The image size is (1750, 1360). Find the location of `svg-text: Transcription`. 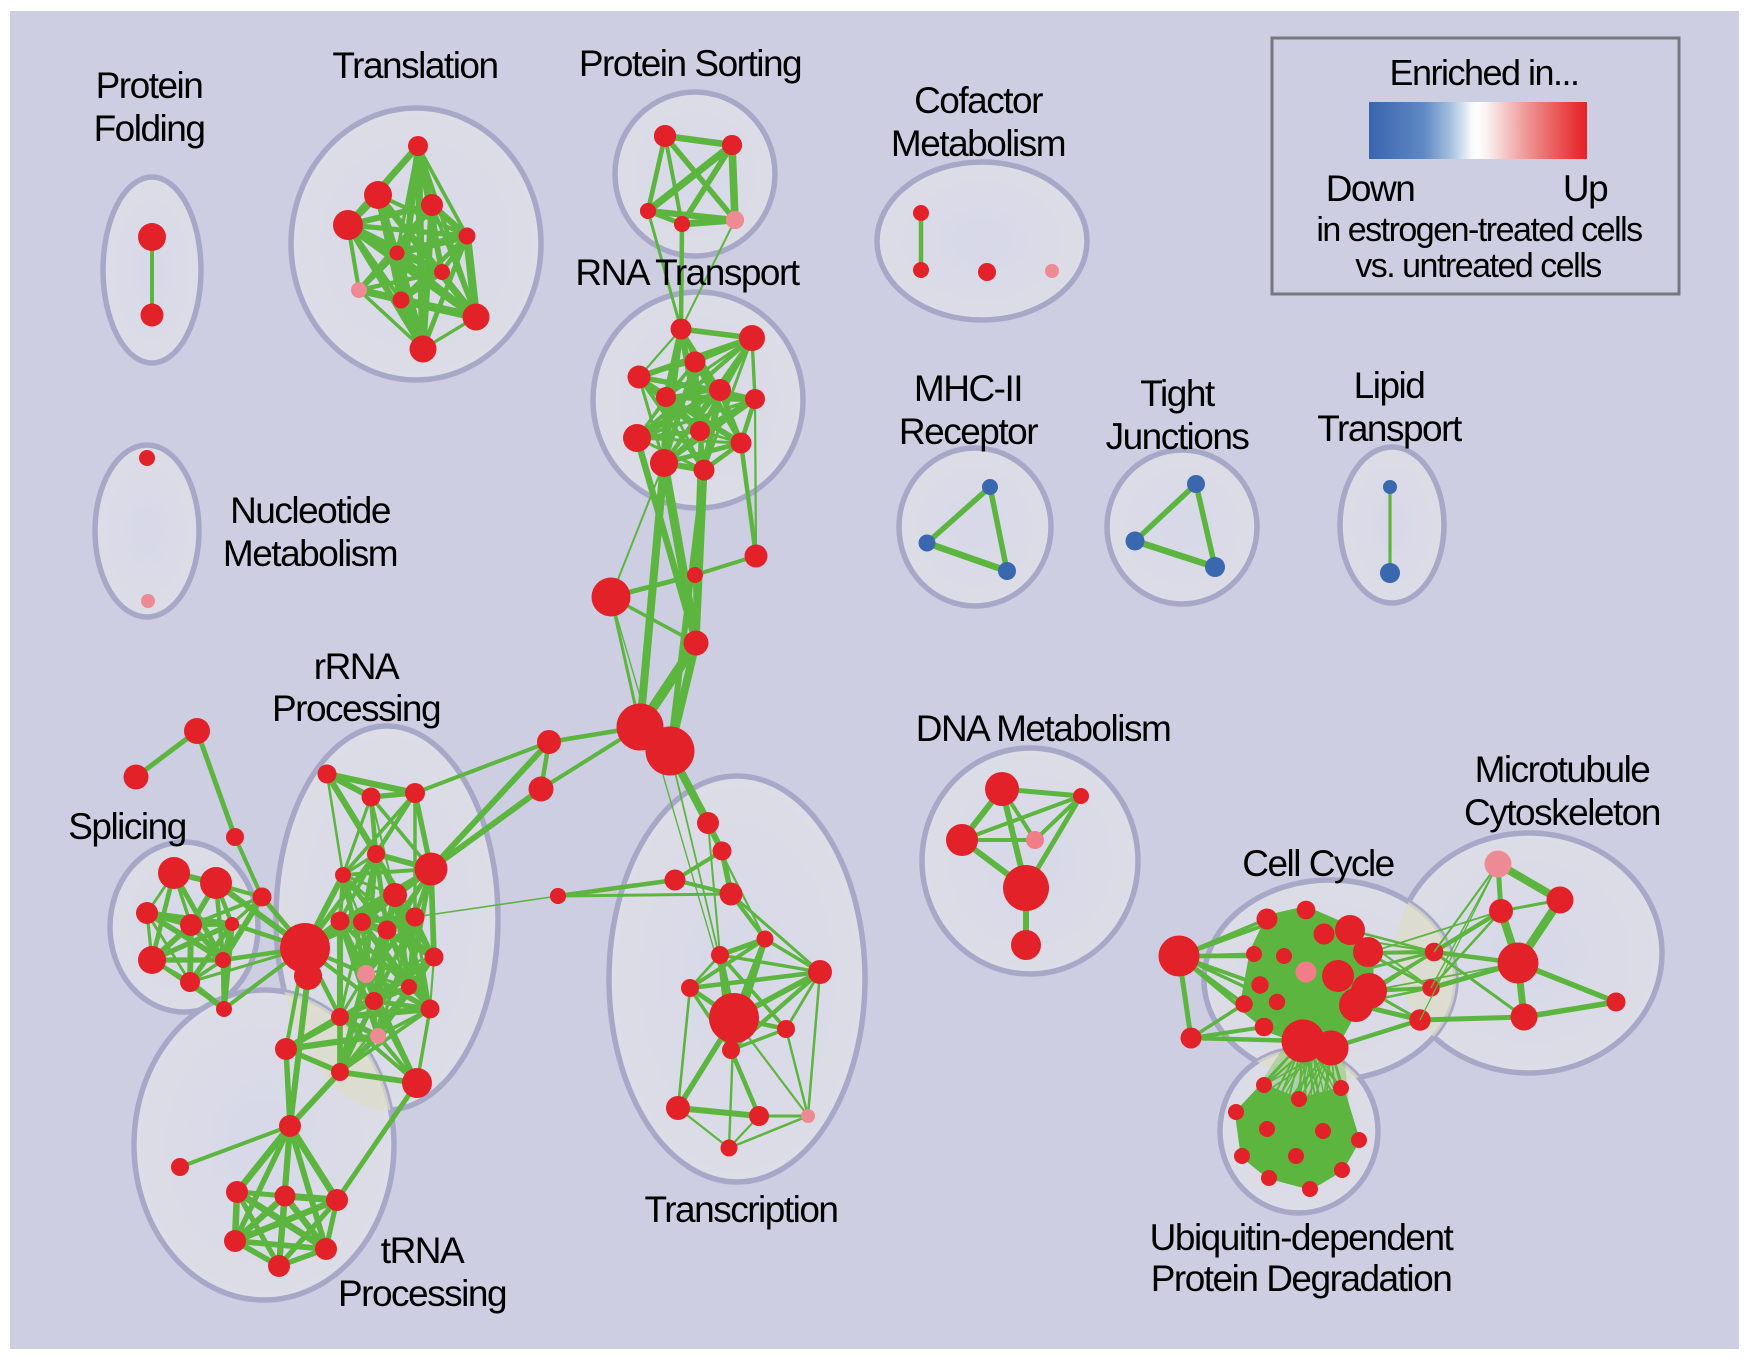

svg-text: Transcription is located at coordinates (741, 1209).